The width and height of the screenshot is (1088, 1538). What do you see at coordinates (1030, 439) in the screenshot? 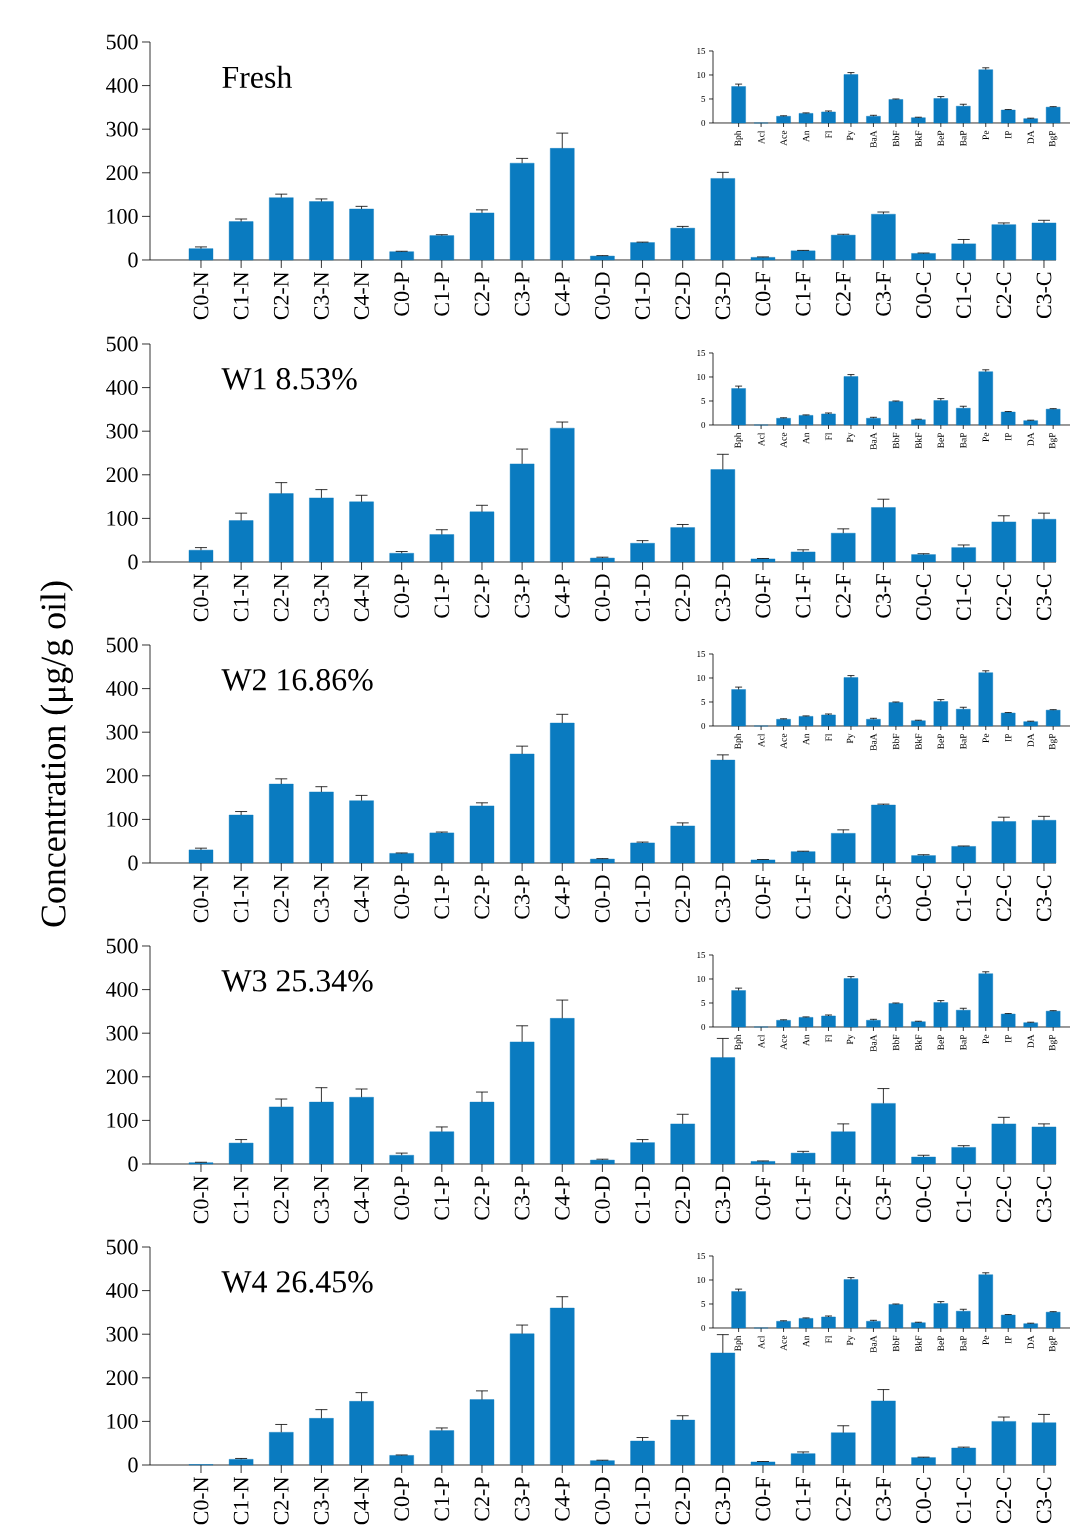
I see `x-tick-label: DA` at bounding box center [1030, 439].